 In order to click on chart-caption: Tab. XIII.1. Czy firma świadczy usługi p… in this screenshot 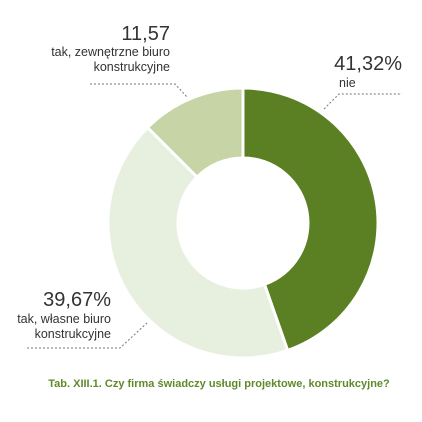, I will do `click(219, 384)`.